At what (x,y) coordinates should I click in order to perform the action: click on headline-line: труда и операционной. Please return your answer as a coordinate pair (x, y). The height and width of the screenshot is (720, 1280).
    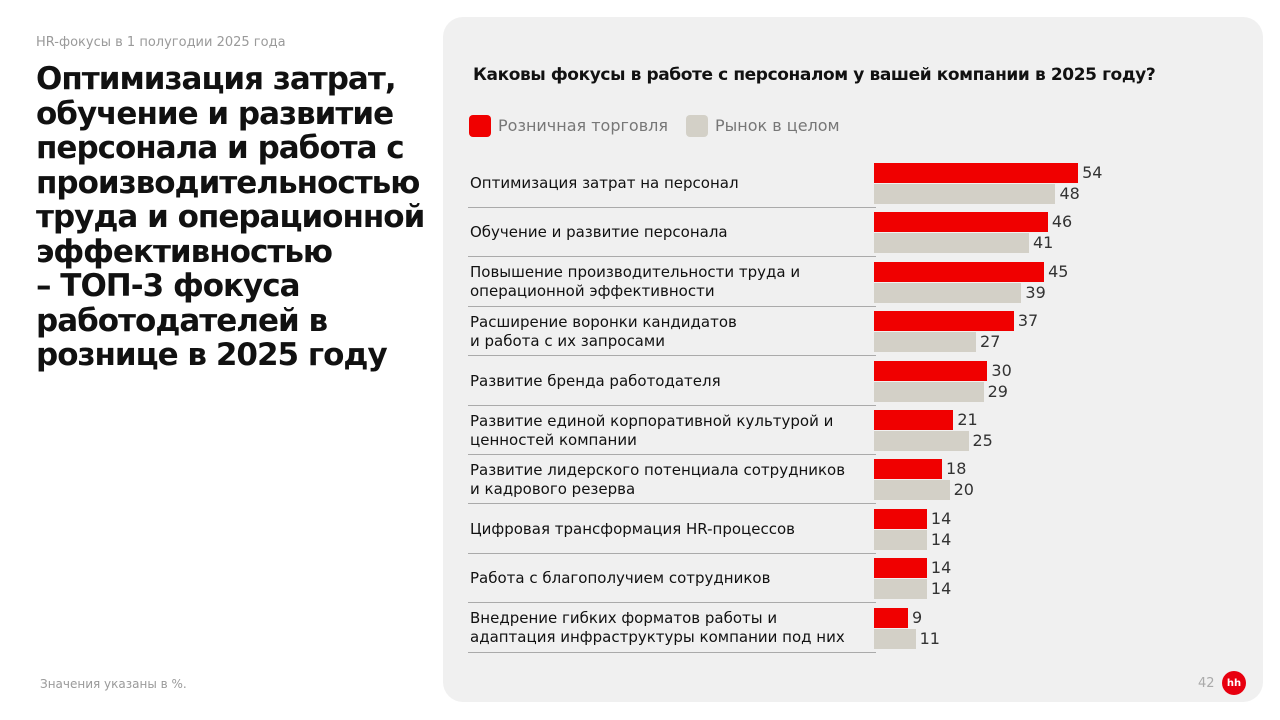
    Looking at the image, I should click on (230, 217).